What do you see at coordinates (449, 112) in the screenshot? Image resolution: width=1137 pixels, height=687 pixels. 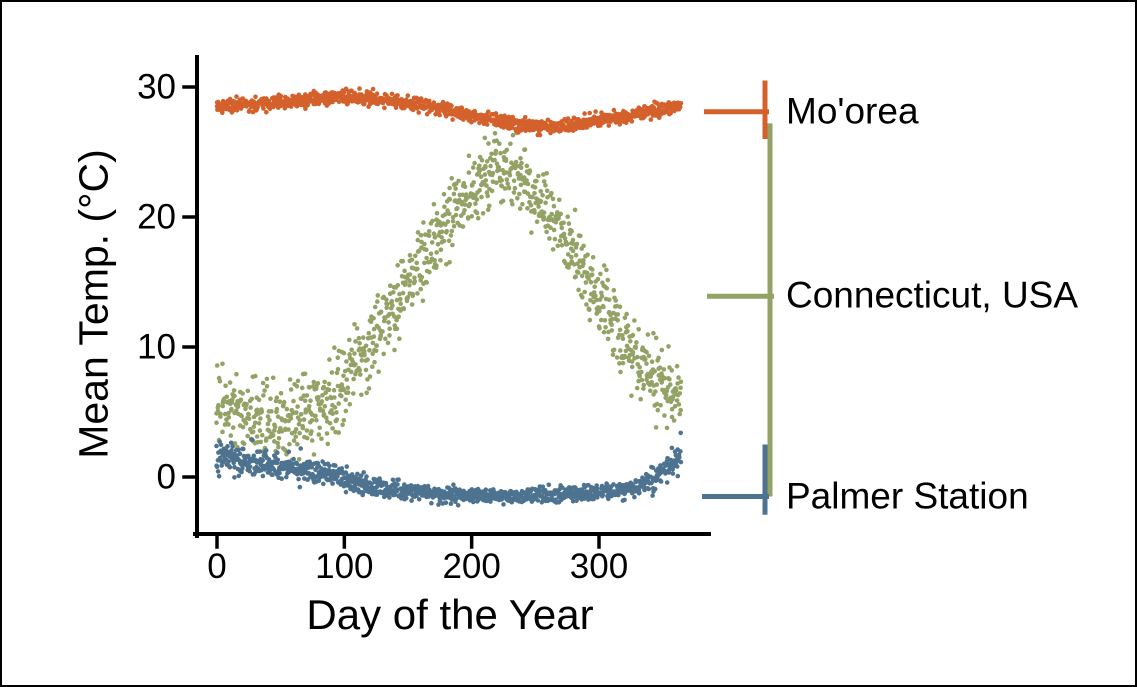 I see `series-points-mo-orea` at bounding box center [449, 112].